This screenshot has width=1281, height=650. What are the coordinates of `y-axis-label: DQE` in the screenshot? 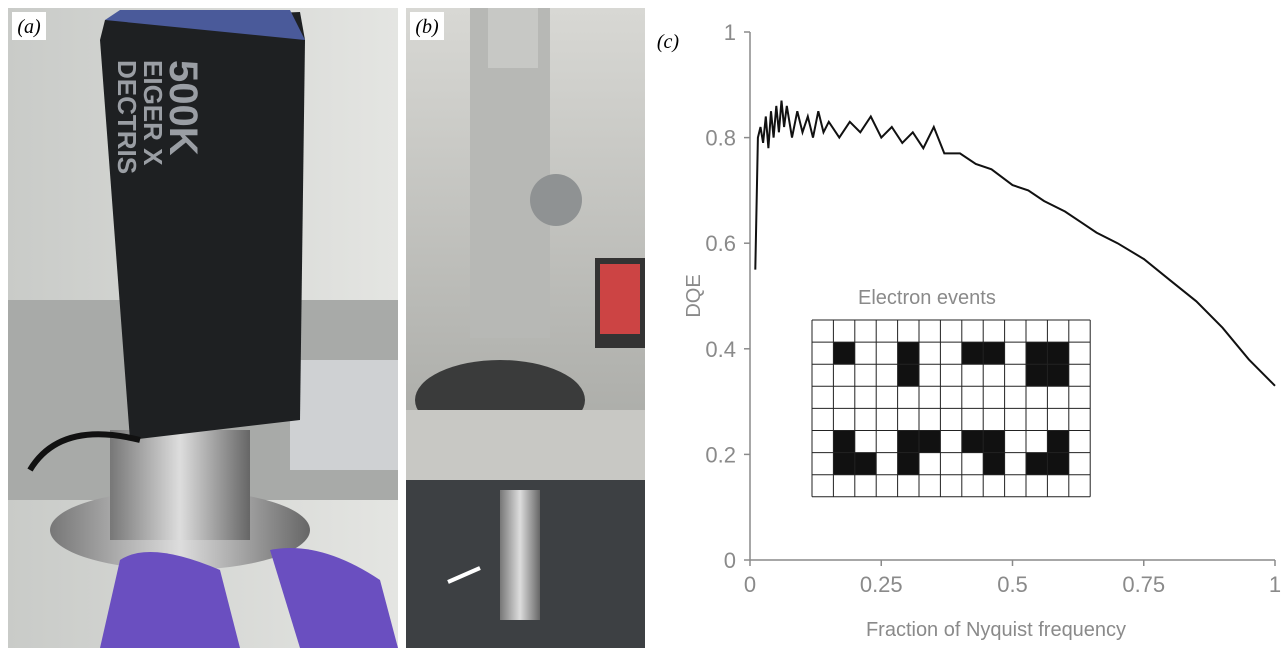 It's located at (694, 295).